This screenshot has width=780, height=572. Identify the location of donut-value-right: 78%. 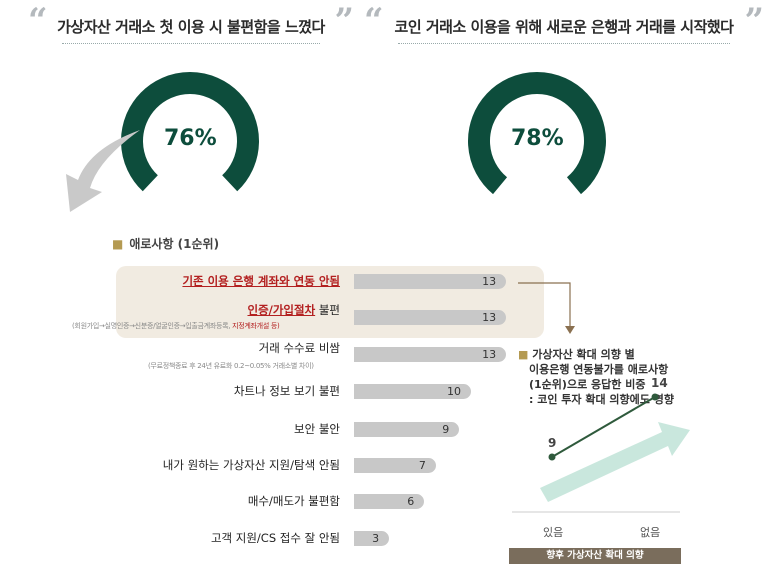
(537, 138).